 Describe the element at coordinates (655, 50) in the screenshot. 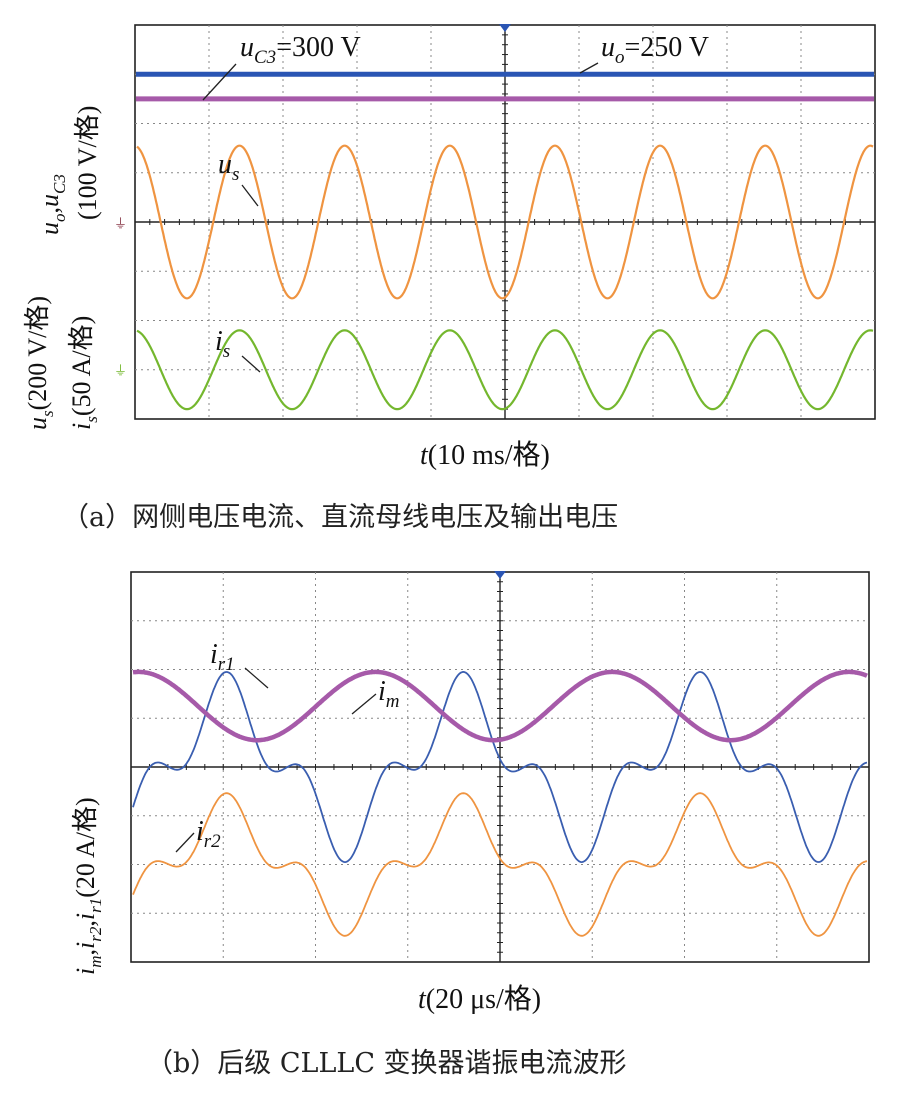

I see `label-uo: uo=250 V` at that location.